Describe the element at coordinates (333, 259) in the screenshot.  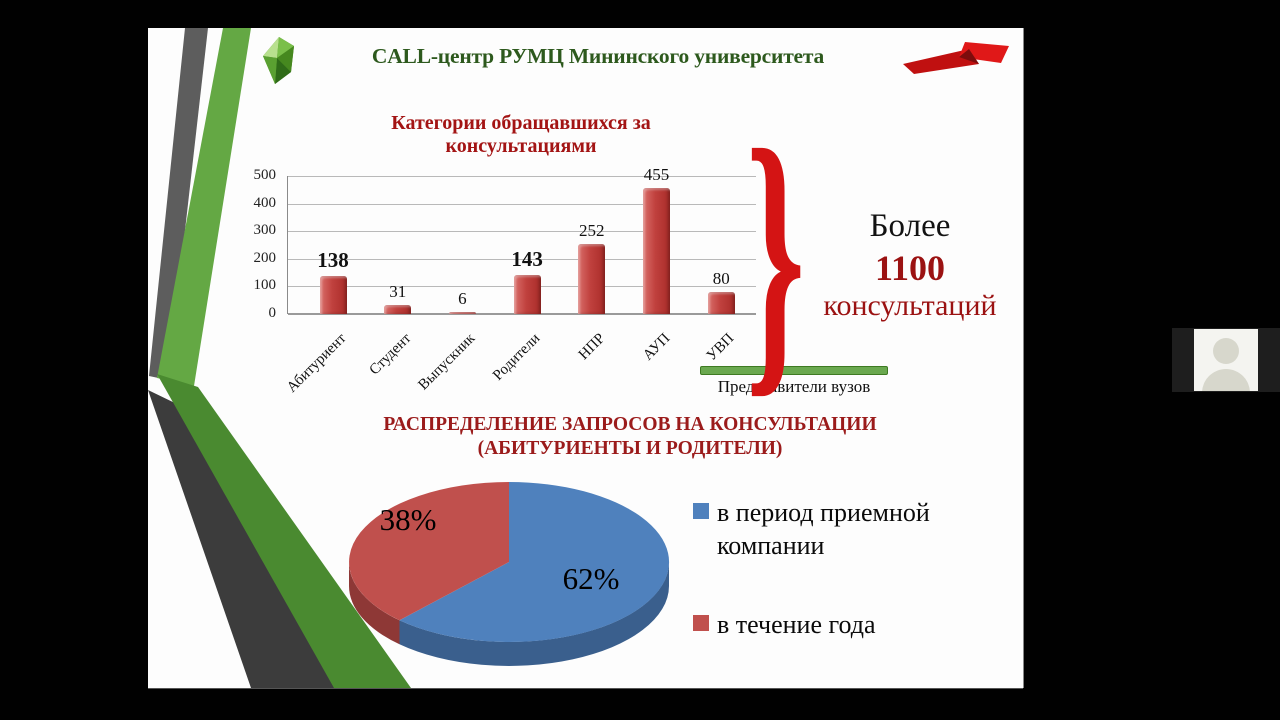
I see `bar-value-label: 138` at that location.